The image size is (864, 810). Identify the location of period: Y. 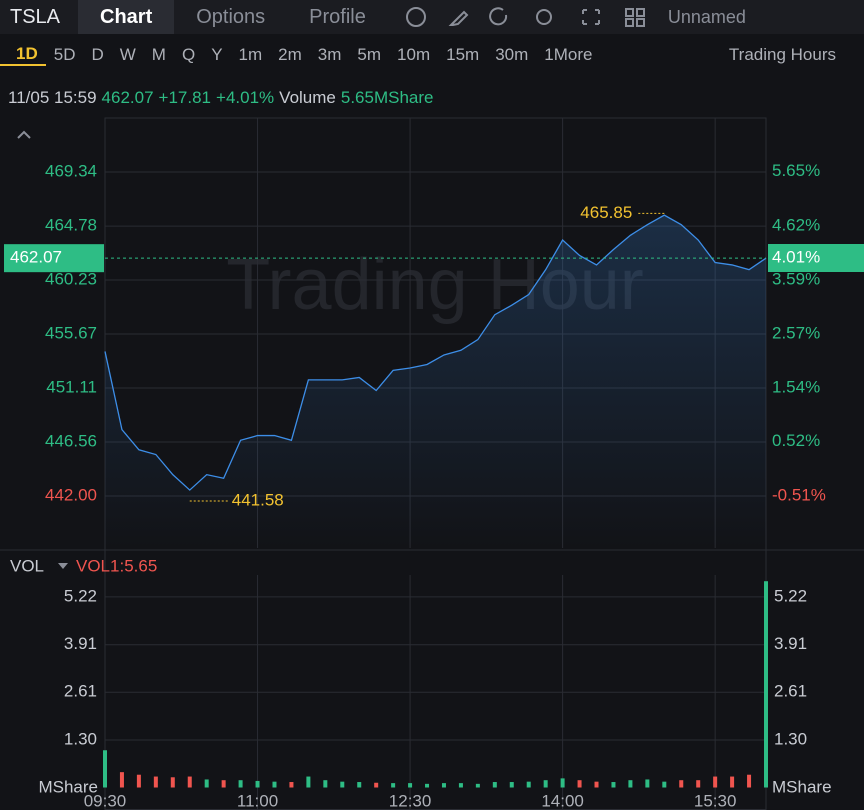
(217, 54).